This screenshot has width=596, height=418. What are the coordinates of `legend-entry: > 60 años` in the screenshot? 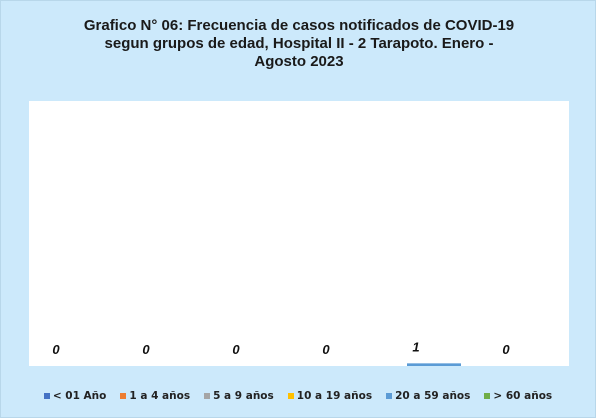 It's located at (518, 396).